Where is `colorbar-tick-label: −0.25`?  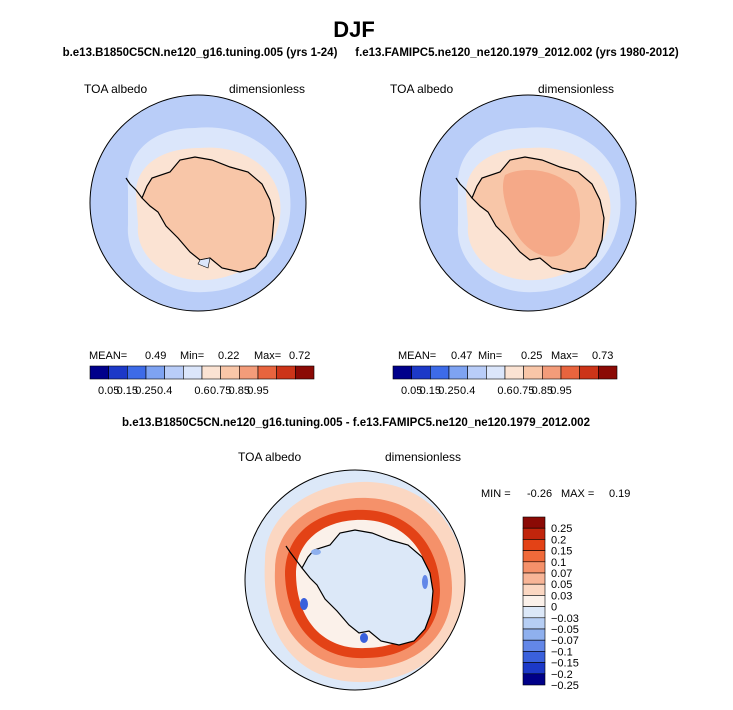 colorbar-tick-label: −0.25 is located at coordinates (565, 686).